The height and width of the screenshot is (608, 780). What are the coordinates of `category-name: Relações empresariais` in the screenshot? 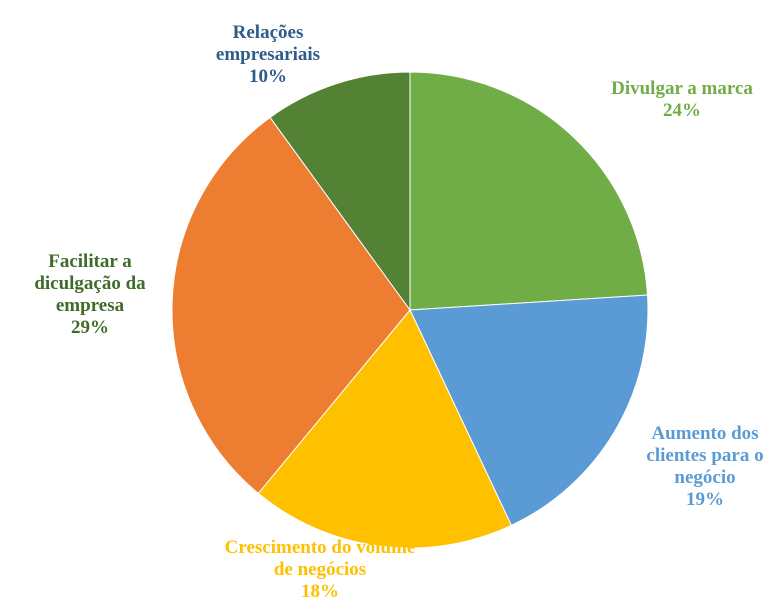 It's located at (268, 43).